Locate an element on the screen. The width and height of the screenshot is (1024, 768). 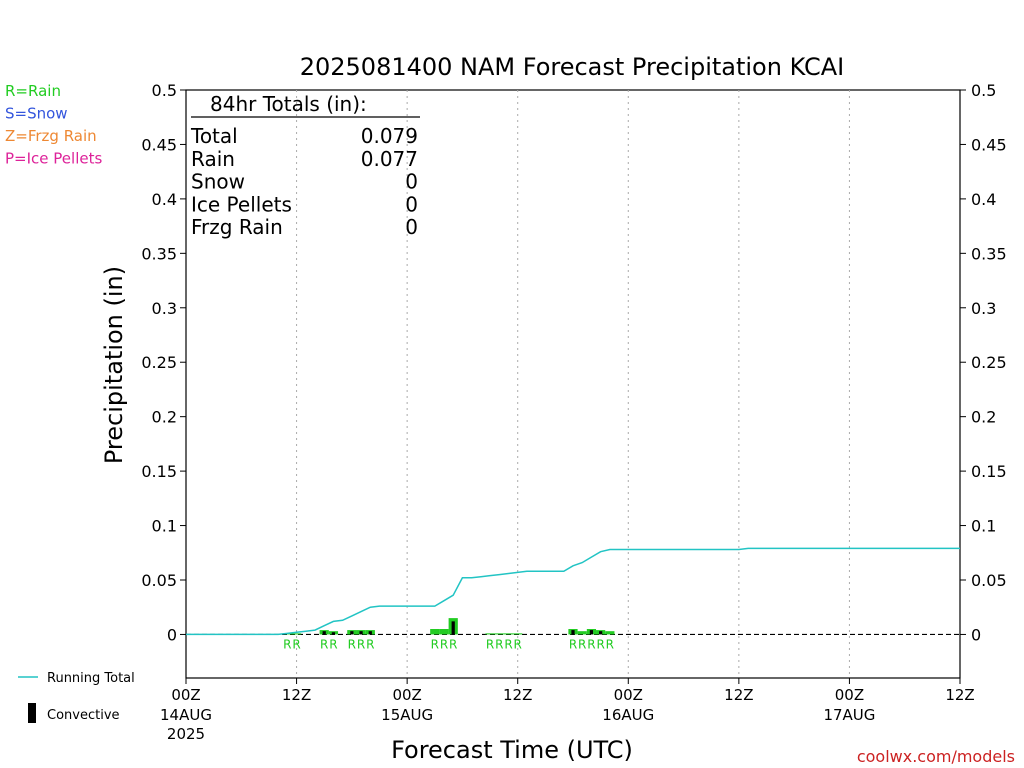
y-tick-label-right: 0.5 is located at coordinates (983, 90).